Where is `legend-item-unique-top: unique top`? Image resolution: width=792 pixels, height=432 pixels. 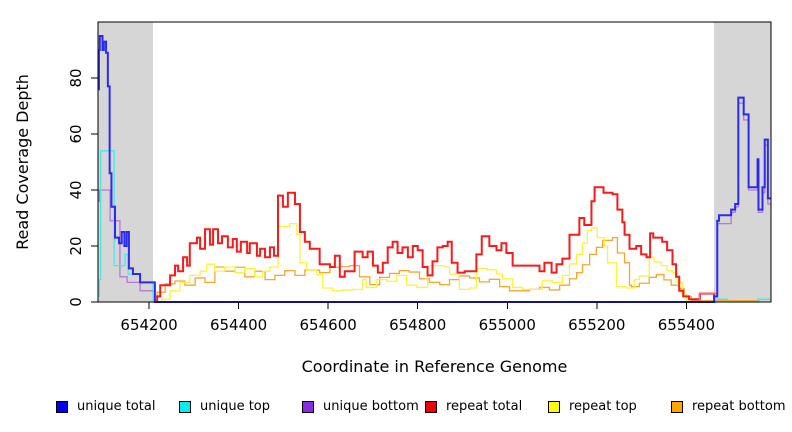
legend-item-unique-top: unique top is located at coordinates (240, 406).